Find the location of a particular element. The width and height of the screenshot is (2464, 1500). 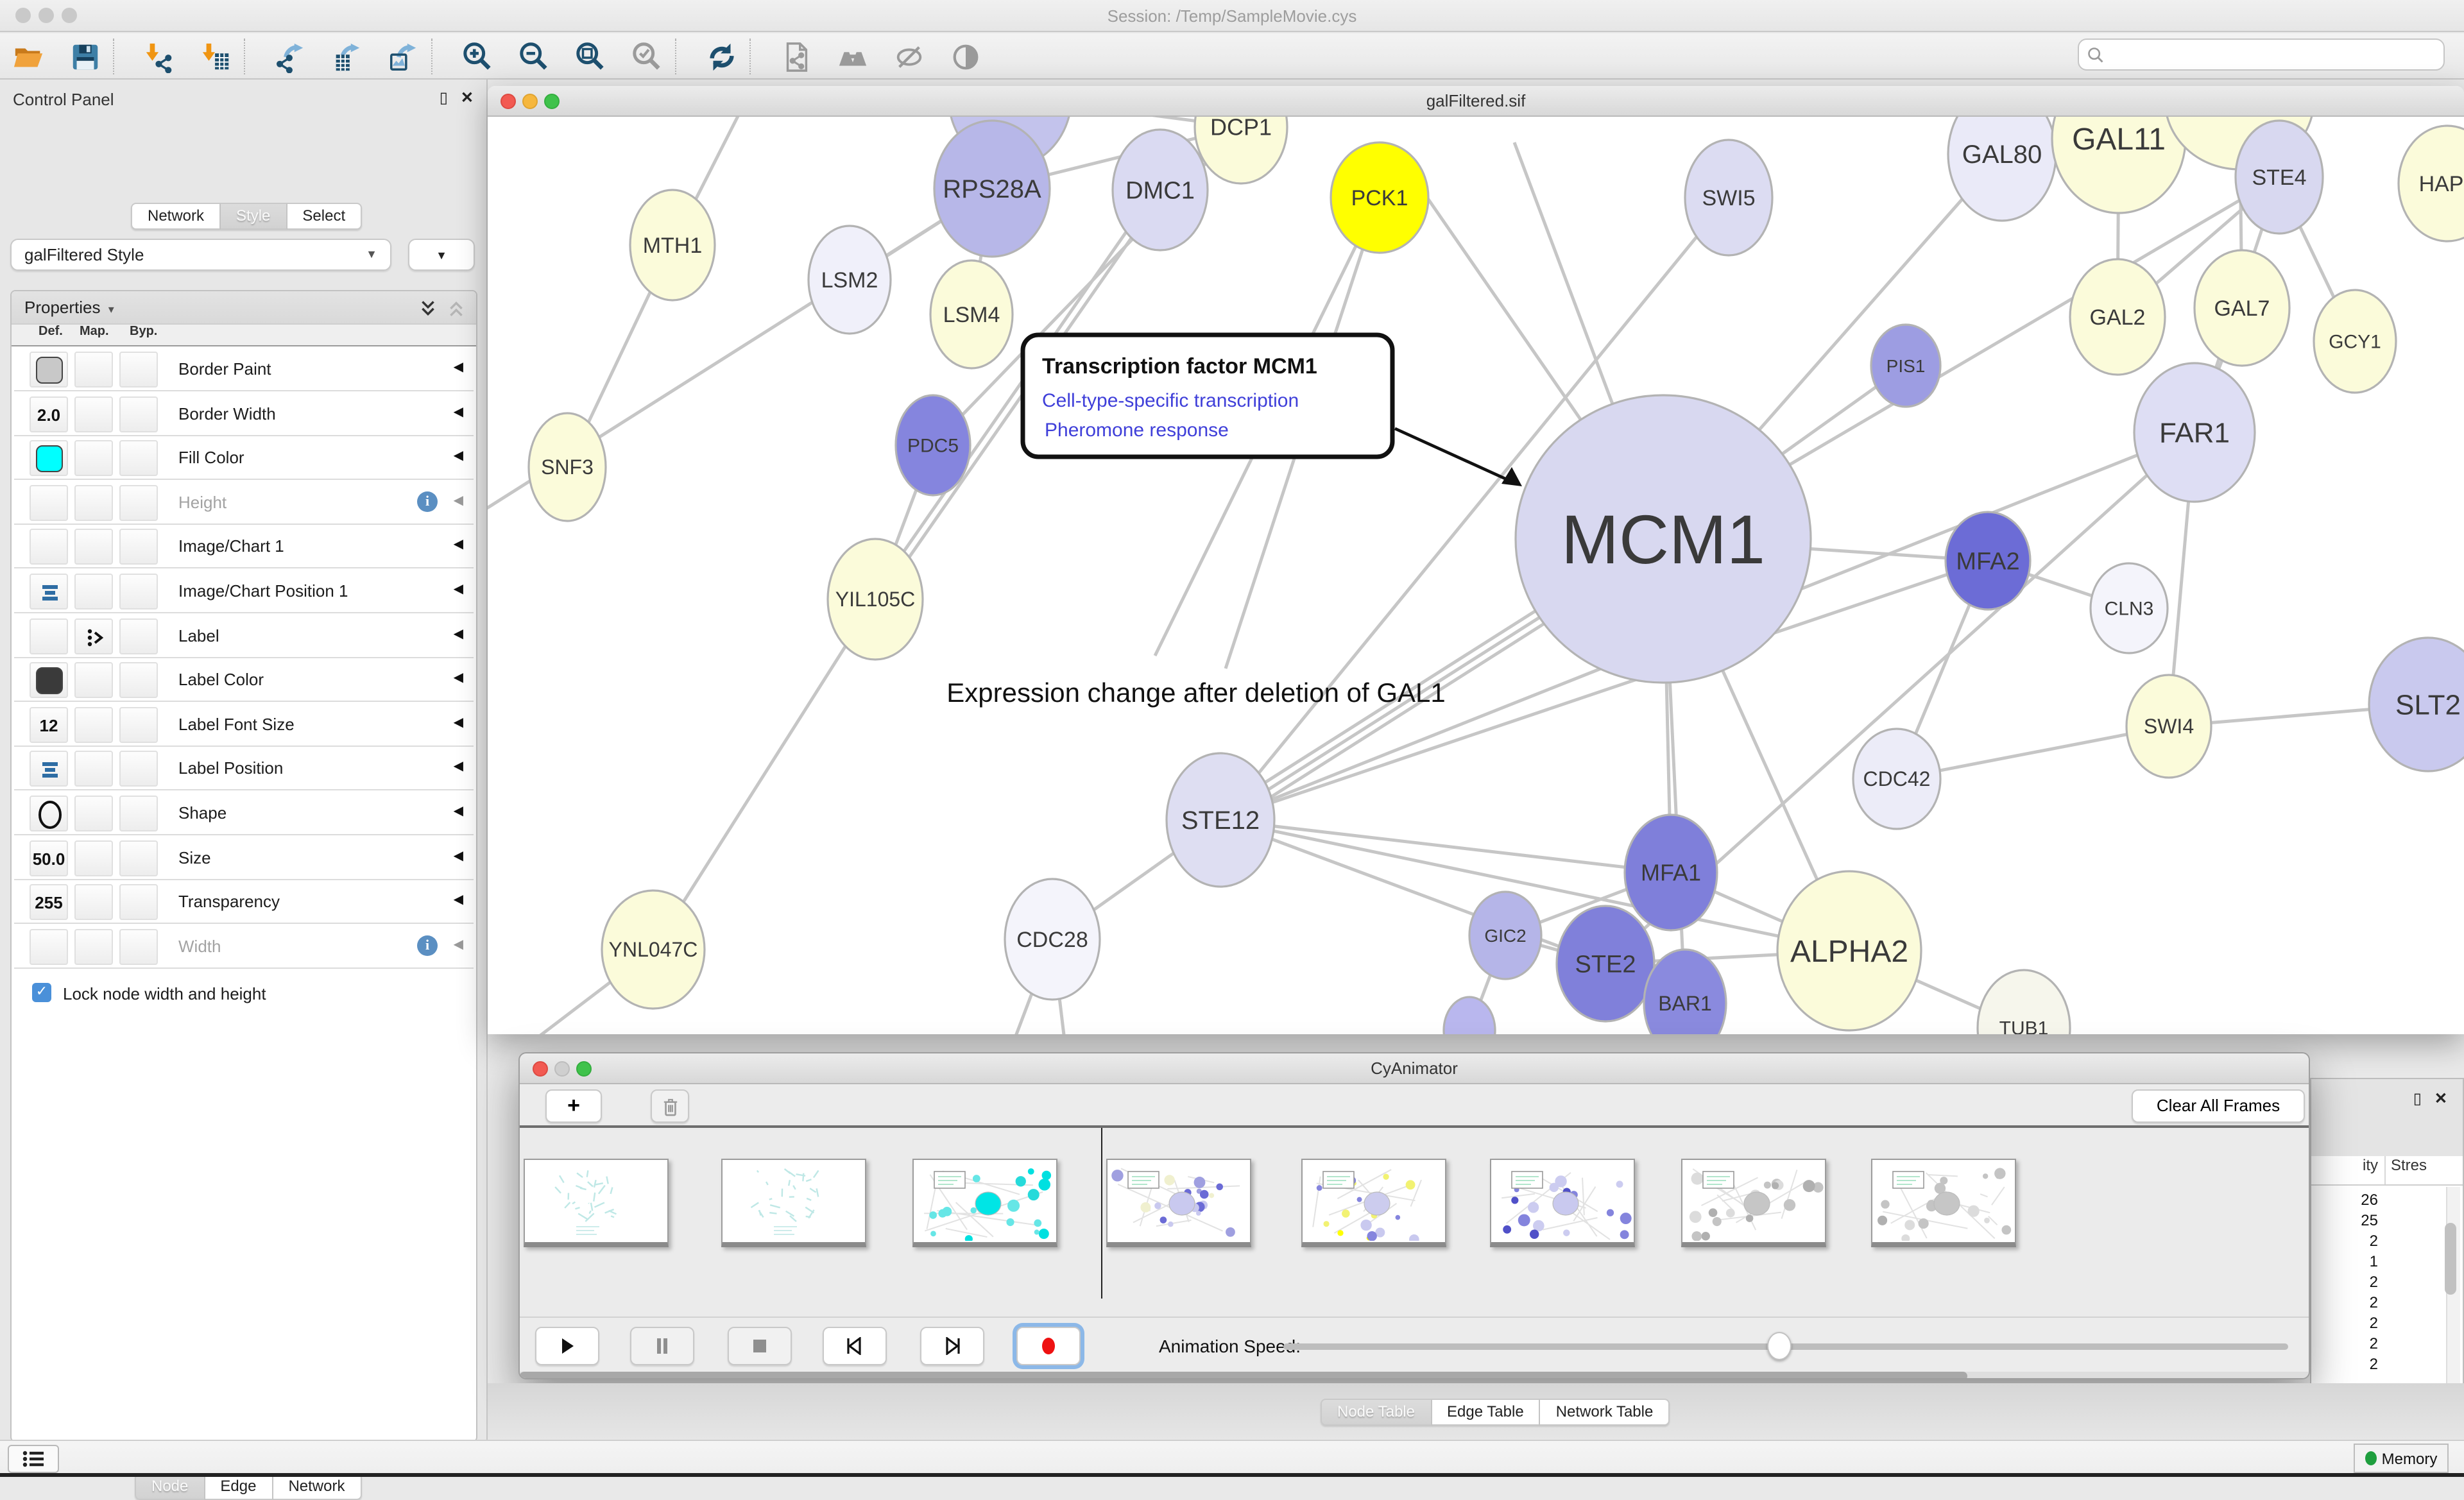

show-graphics-details-button is located at coordinates (966, 56).